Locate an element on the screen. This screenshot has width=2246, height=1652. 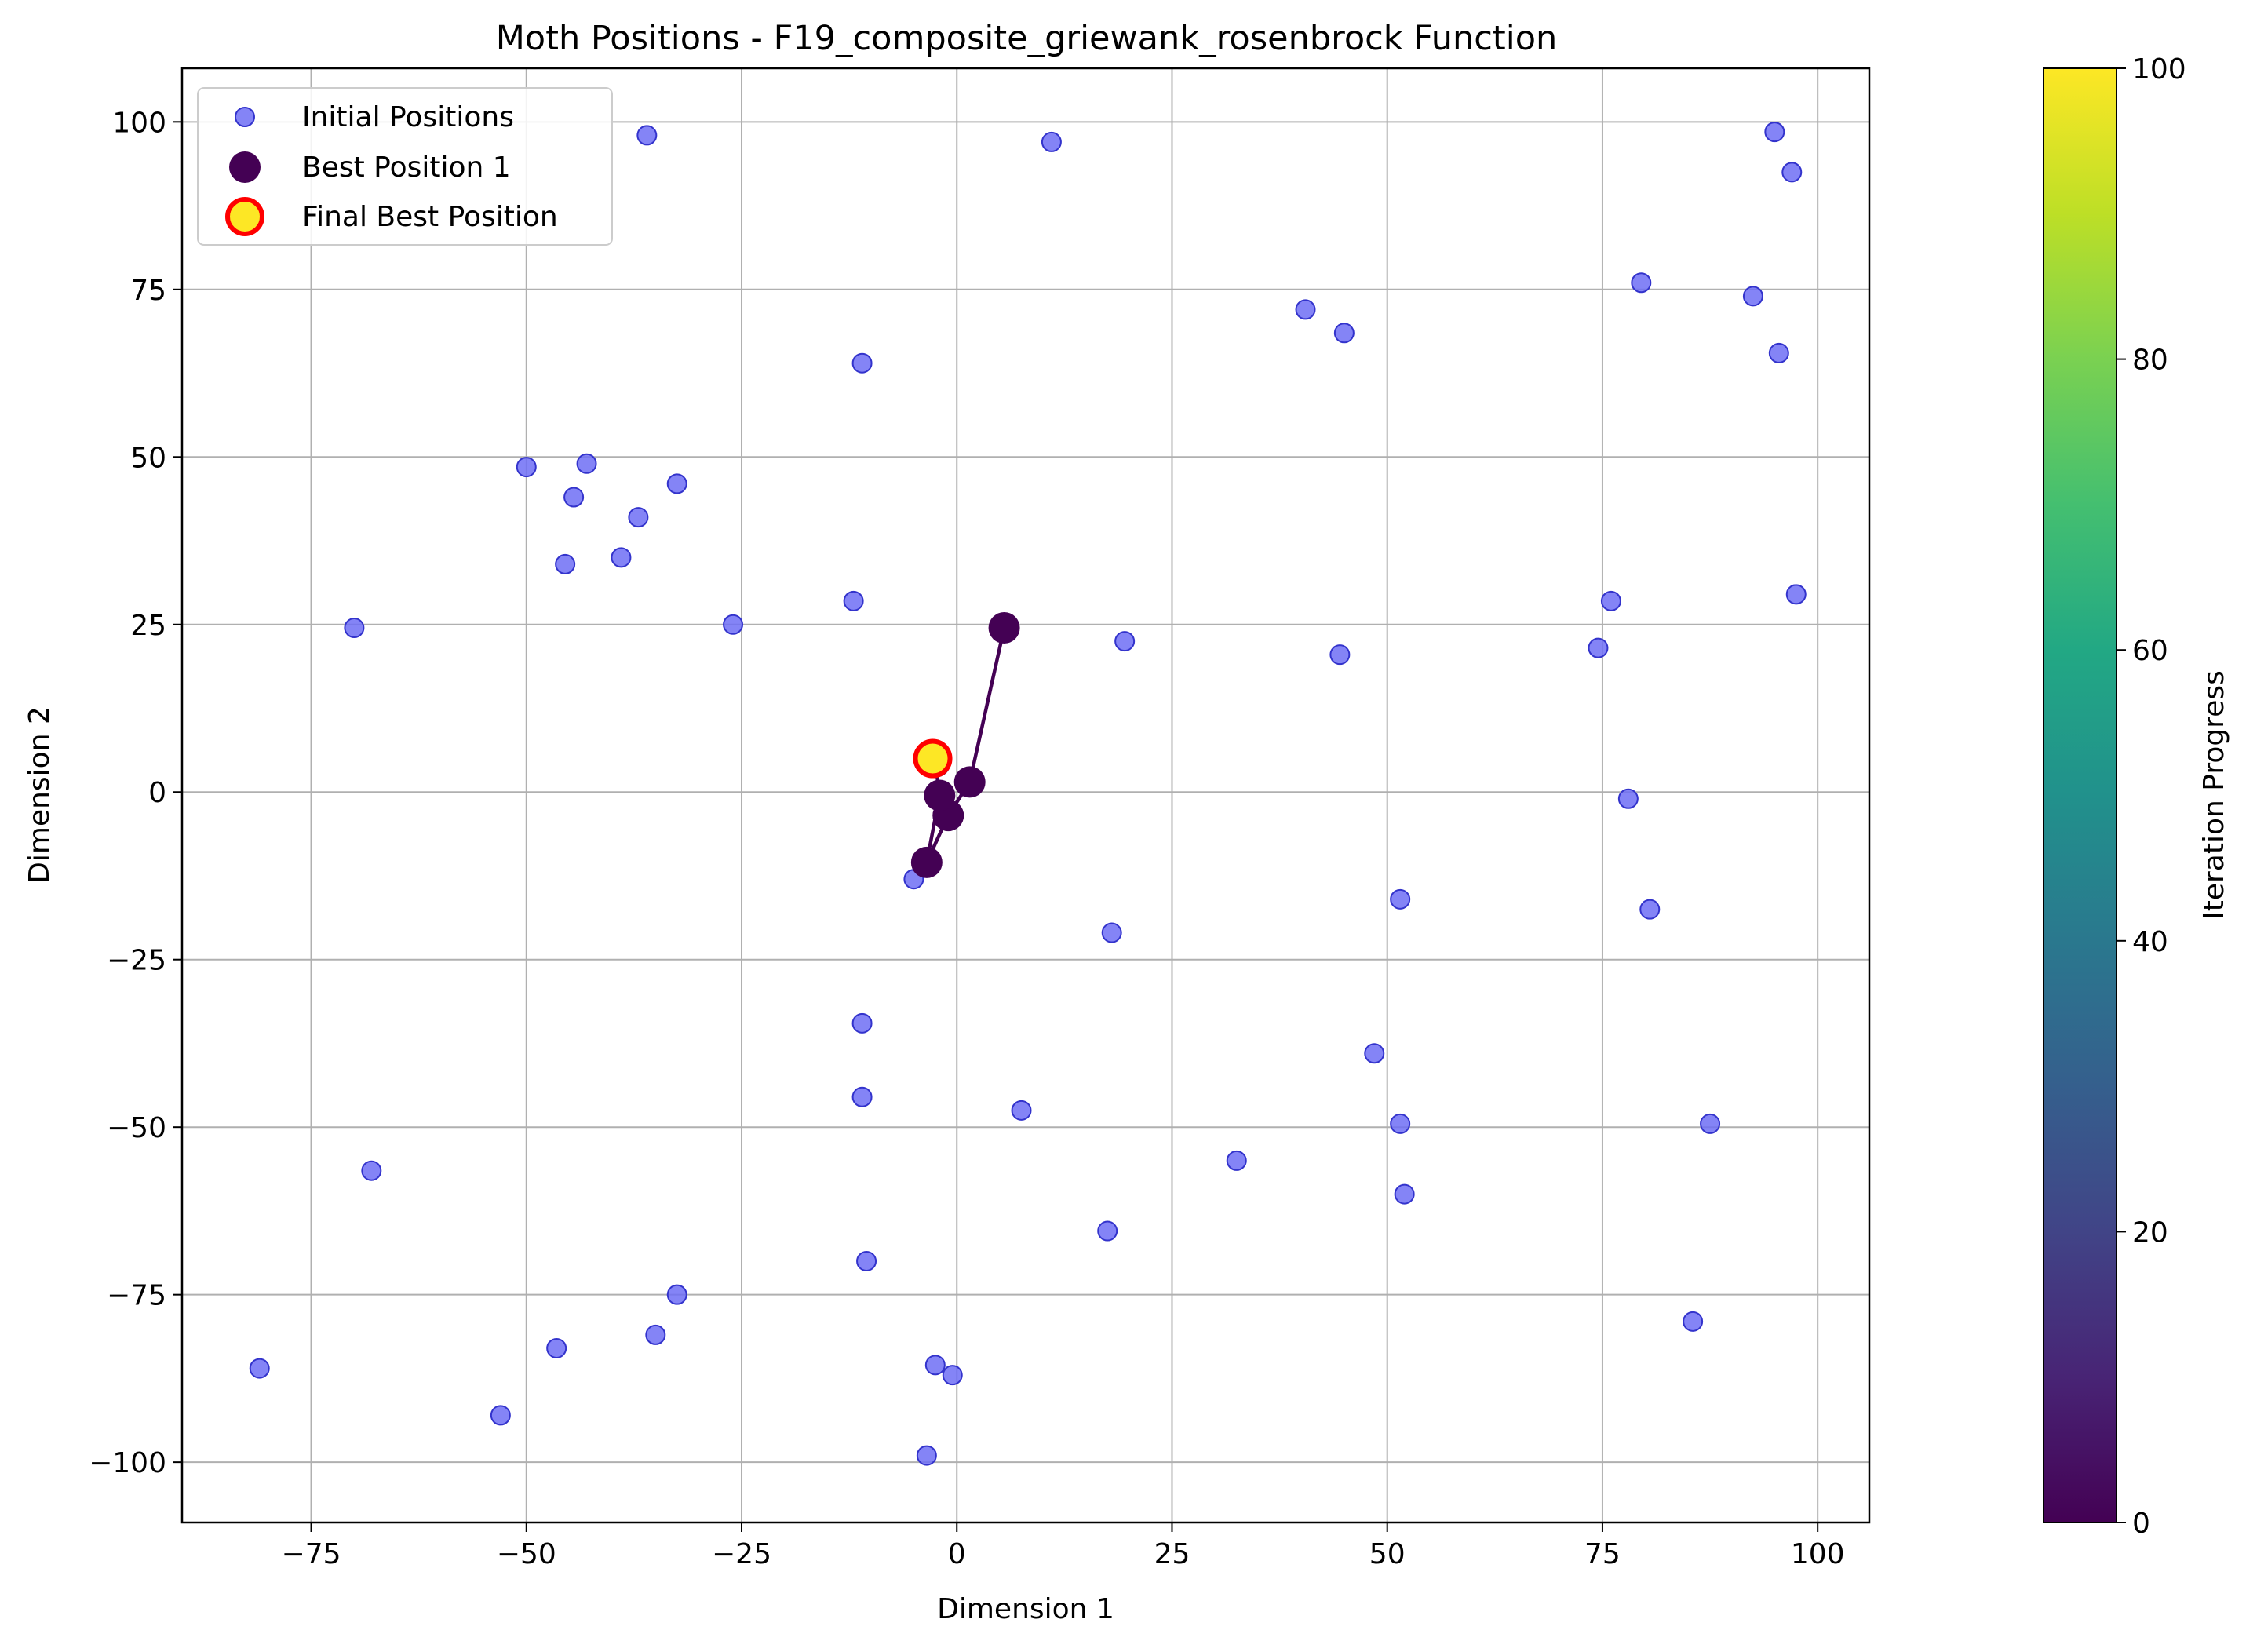
y-tick-label: −100 is located at coordinates (127, 1463).